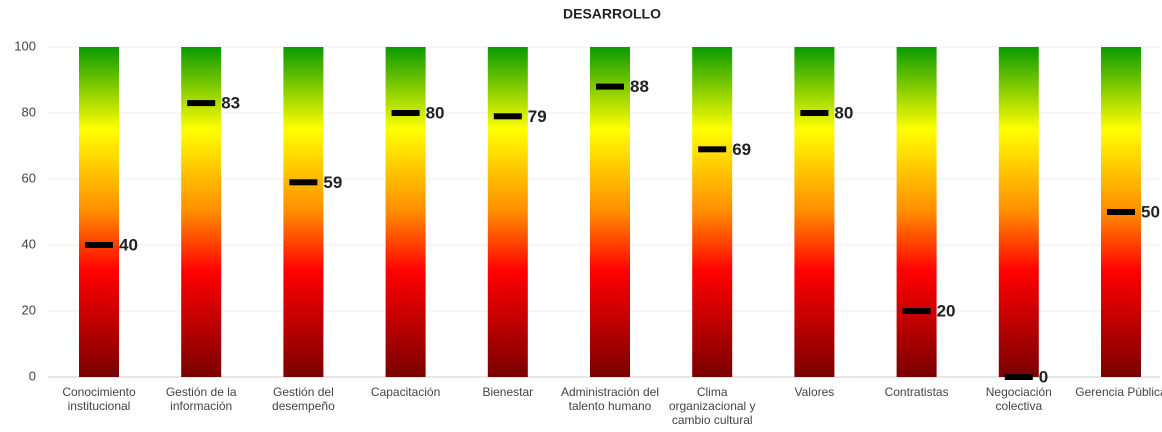 Image resolution: width=1162 pixels, height=432 pixels. I want to click on x-tick-label: Clima organizacional y cambio cultural, so click(712, 406).